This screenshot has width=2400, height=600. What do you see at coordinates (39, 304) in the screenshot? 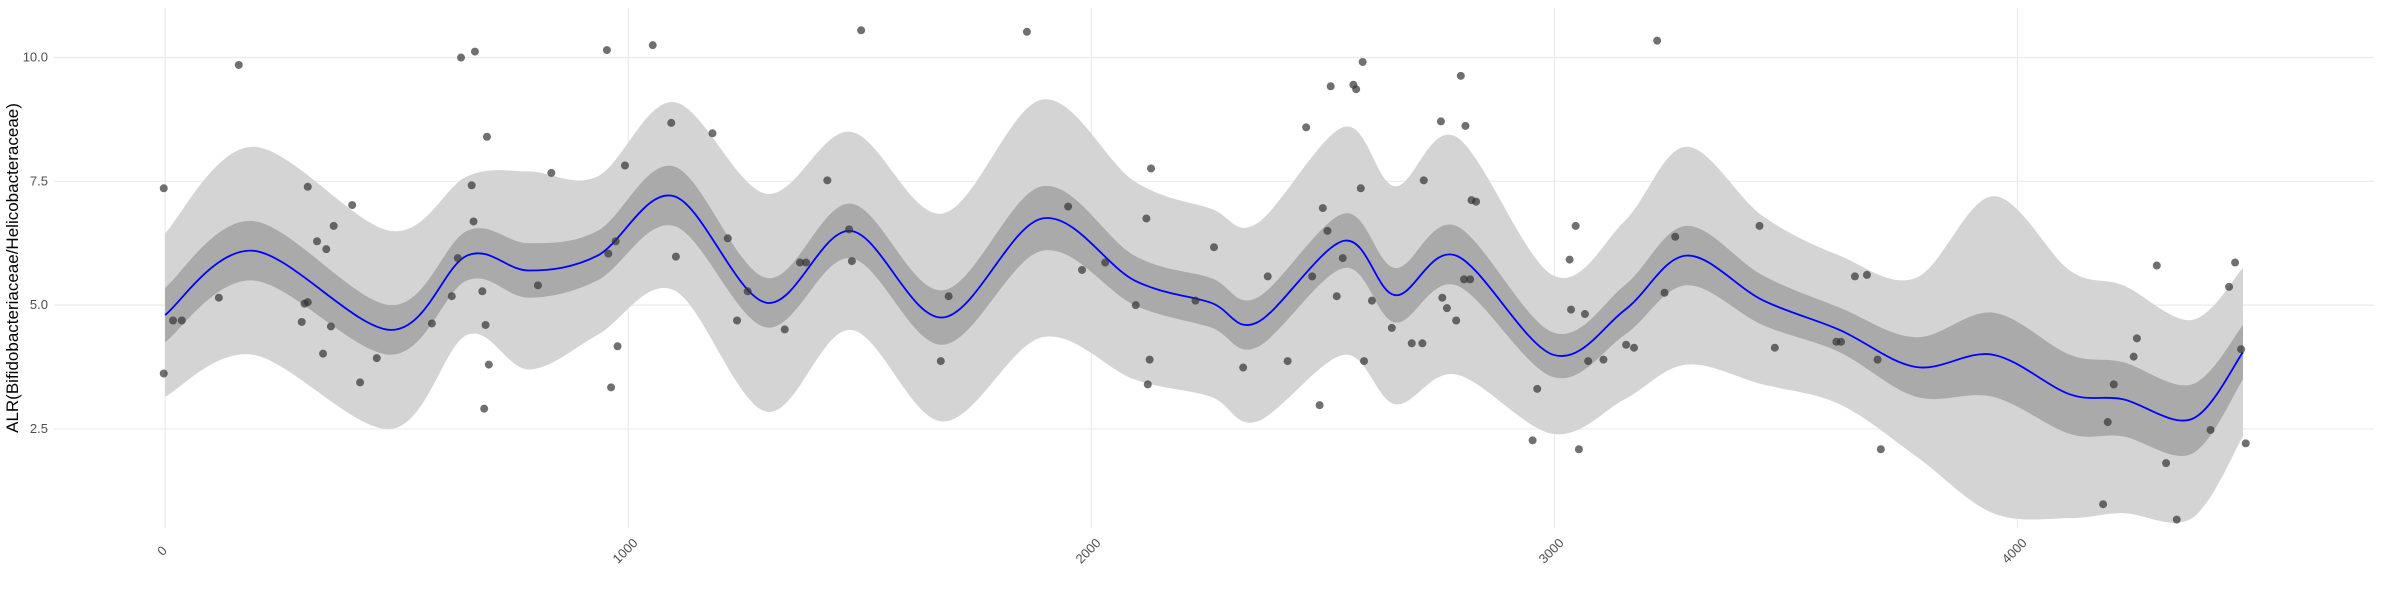
I see `y-tick-label: 5.0` at bounding box center [39, 304].